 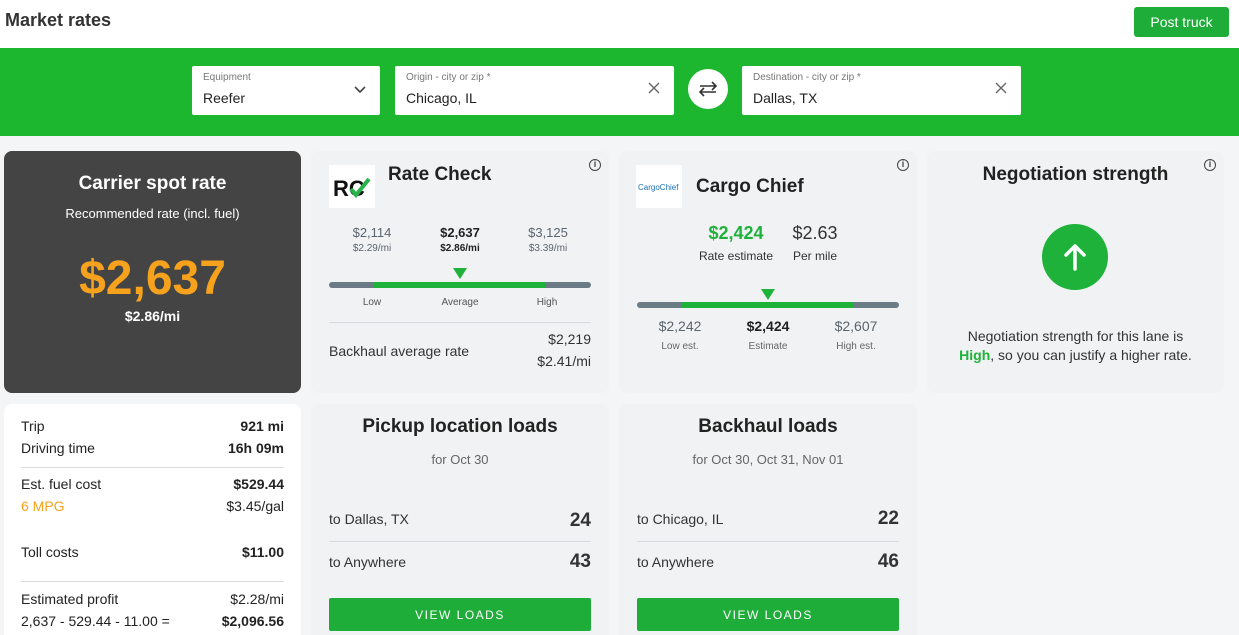 I want to click on rc-low-label: Low, so click(x=372, y=302).